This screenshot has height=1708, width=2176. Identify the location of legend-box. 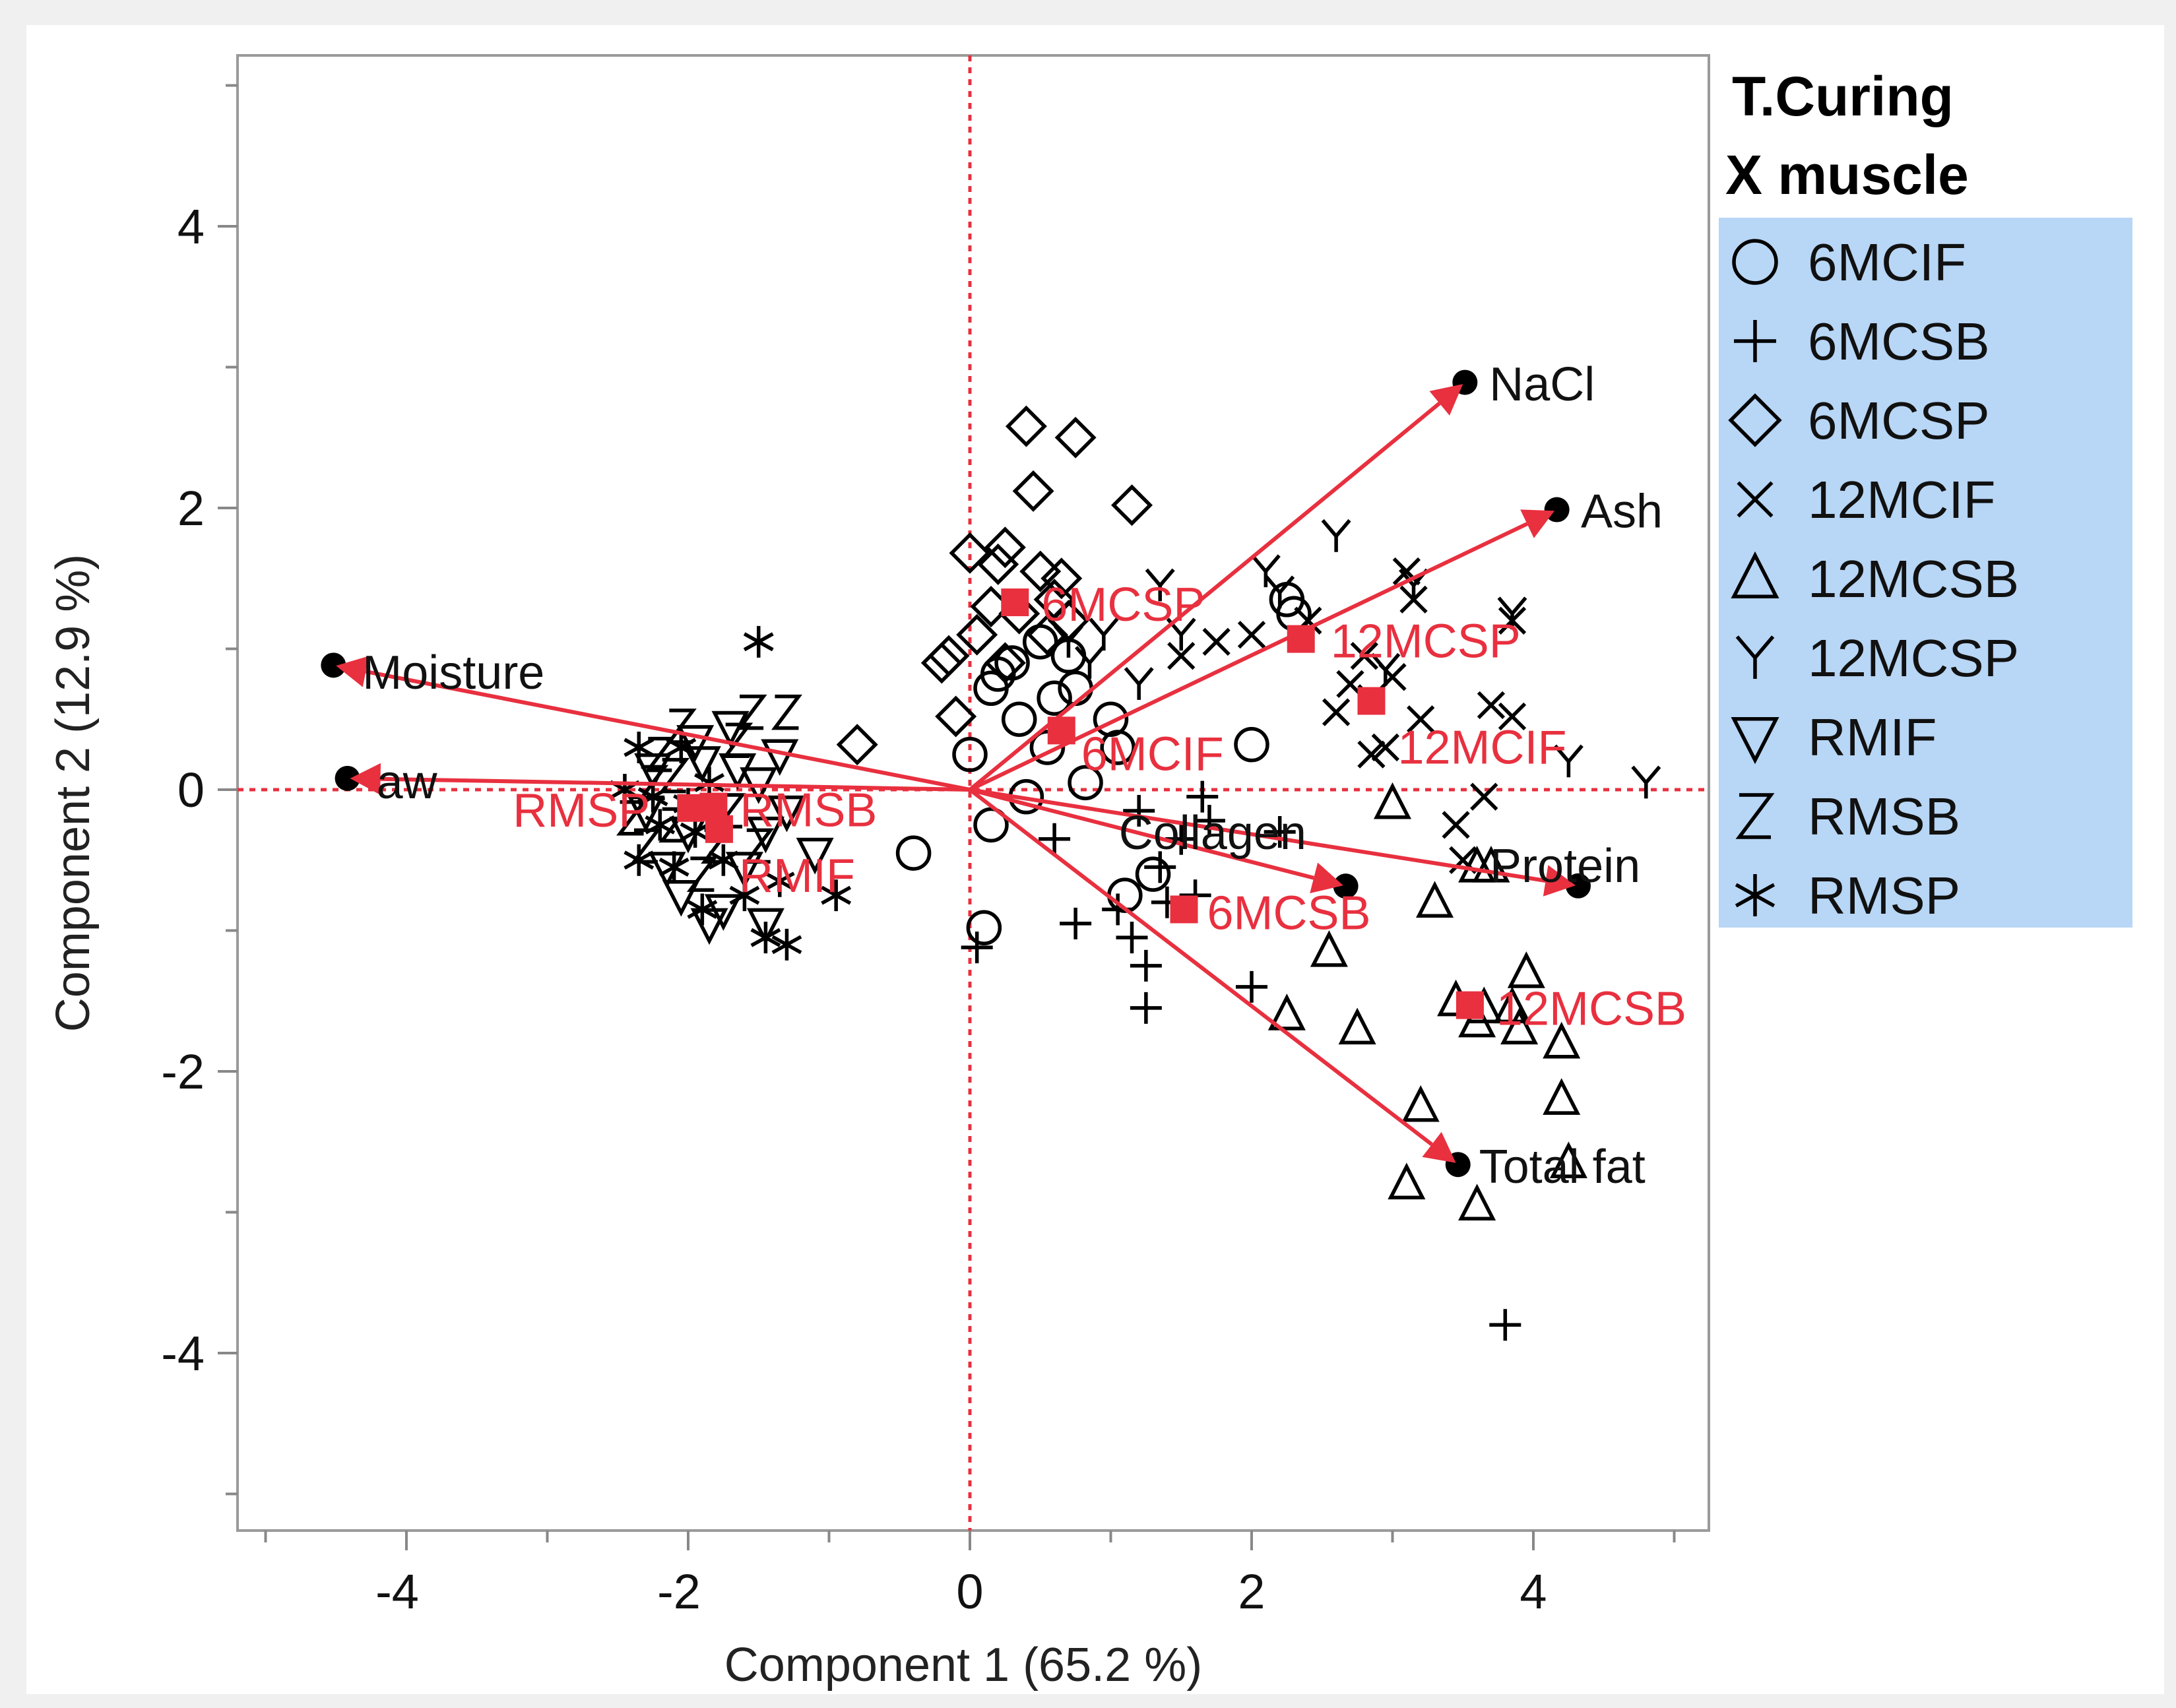
(1925, 573).